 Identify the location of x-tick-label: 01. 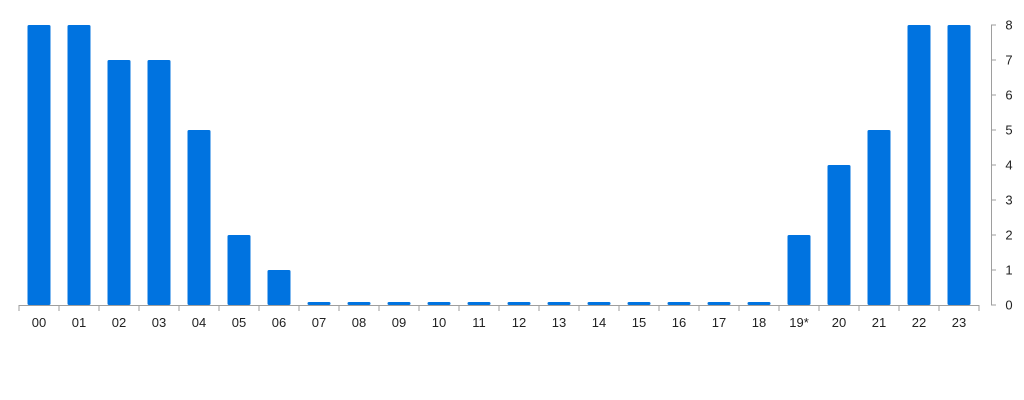
(79, 322).